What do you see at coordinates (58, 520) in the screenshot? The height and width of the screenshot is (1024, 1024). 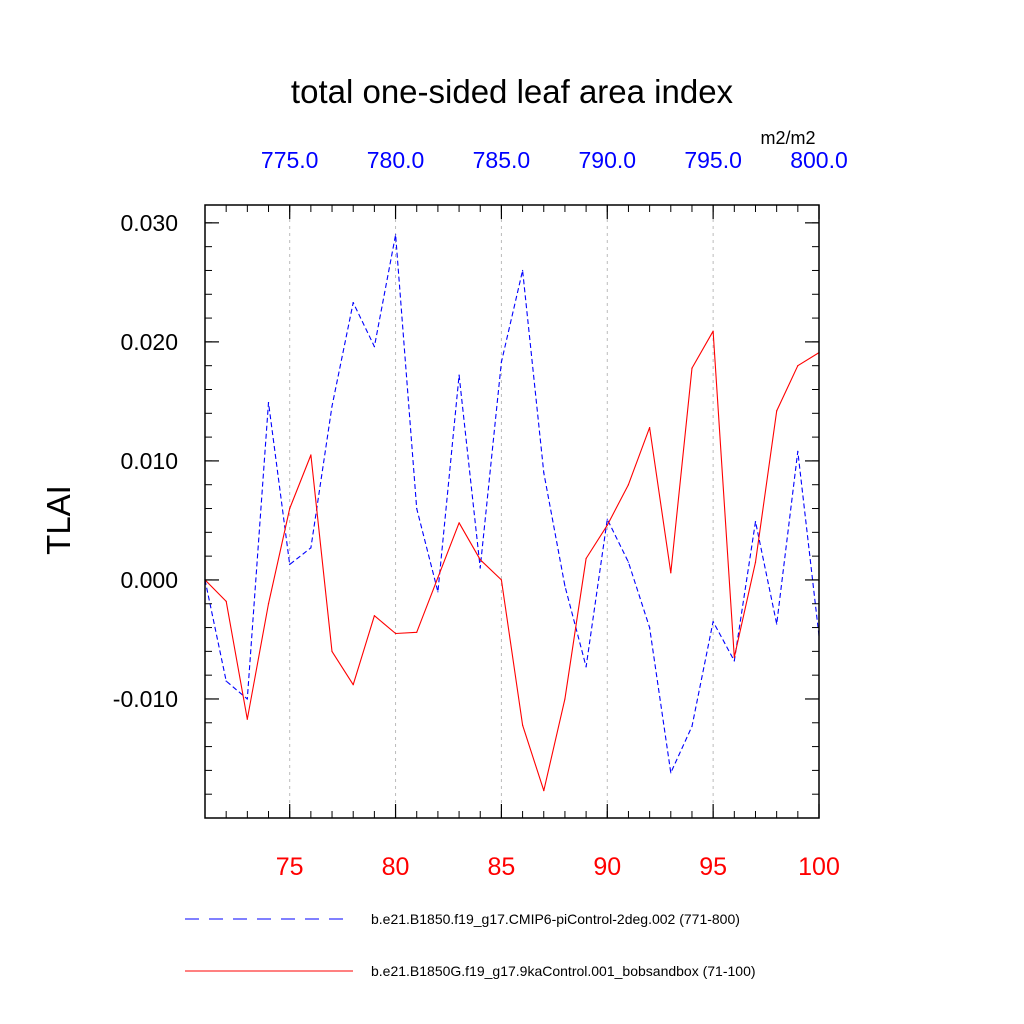 I see `y-axis-label: TLAI` at bounding box center [58, 520].